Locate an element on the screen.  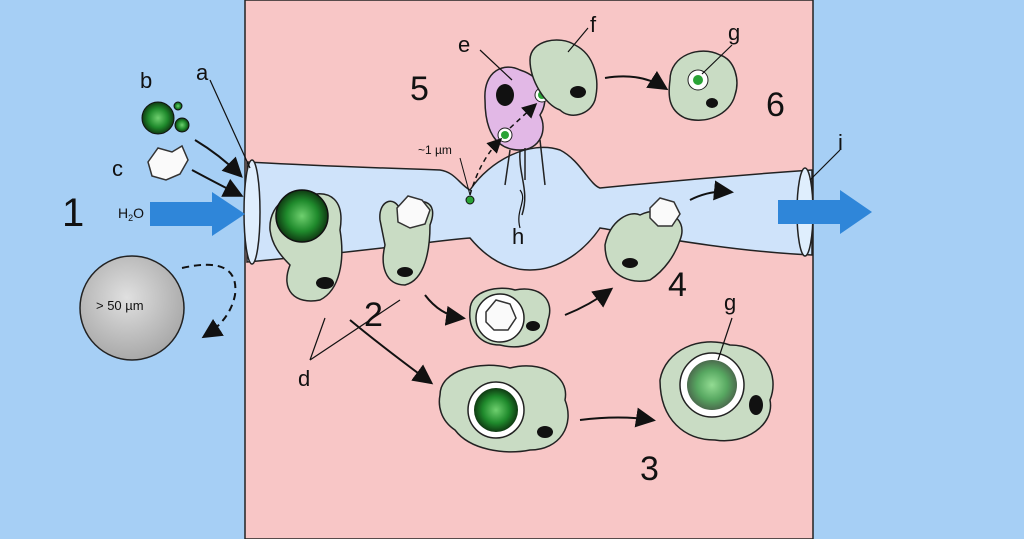
step-2: 2 is located at coordinates (373, 315).